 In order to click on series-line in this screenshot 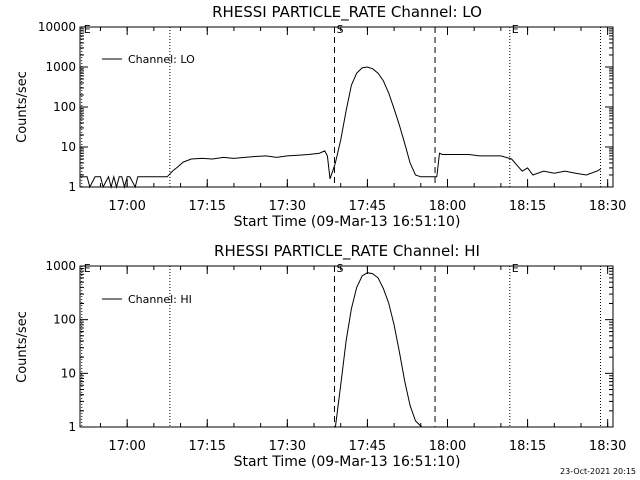, I will do `click(378, 350)`.